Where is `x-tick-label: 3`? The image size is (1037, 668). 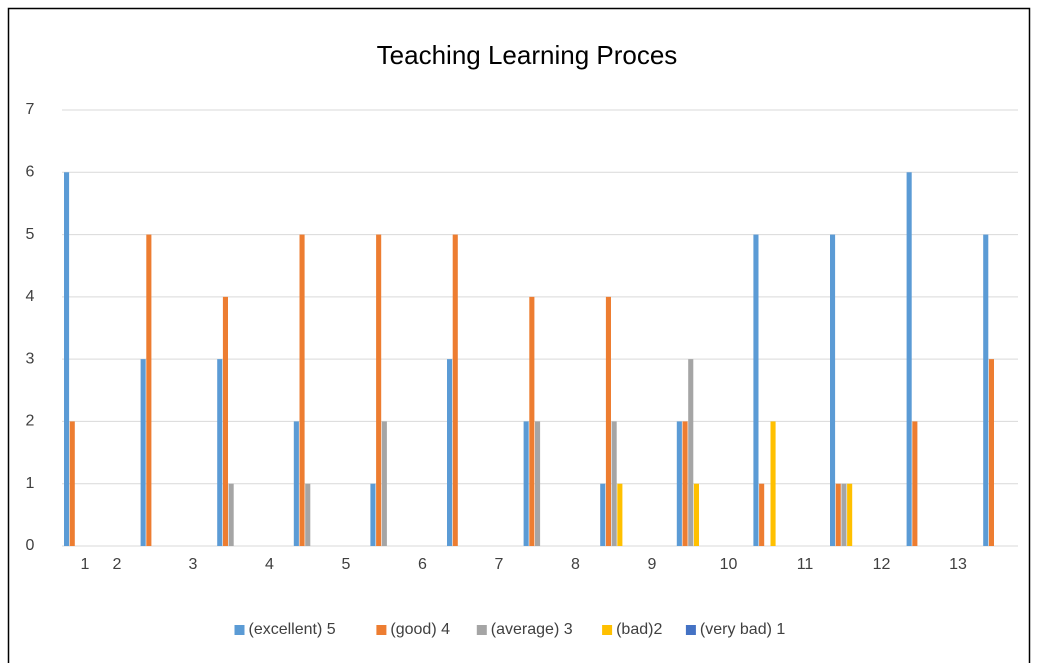
x-tick-label: 3 is located at coordinates (193, 564).